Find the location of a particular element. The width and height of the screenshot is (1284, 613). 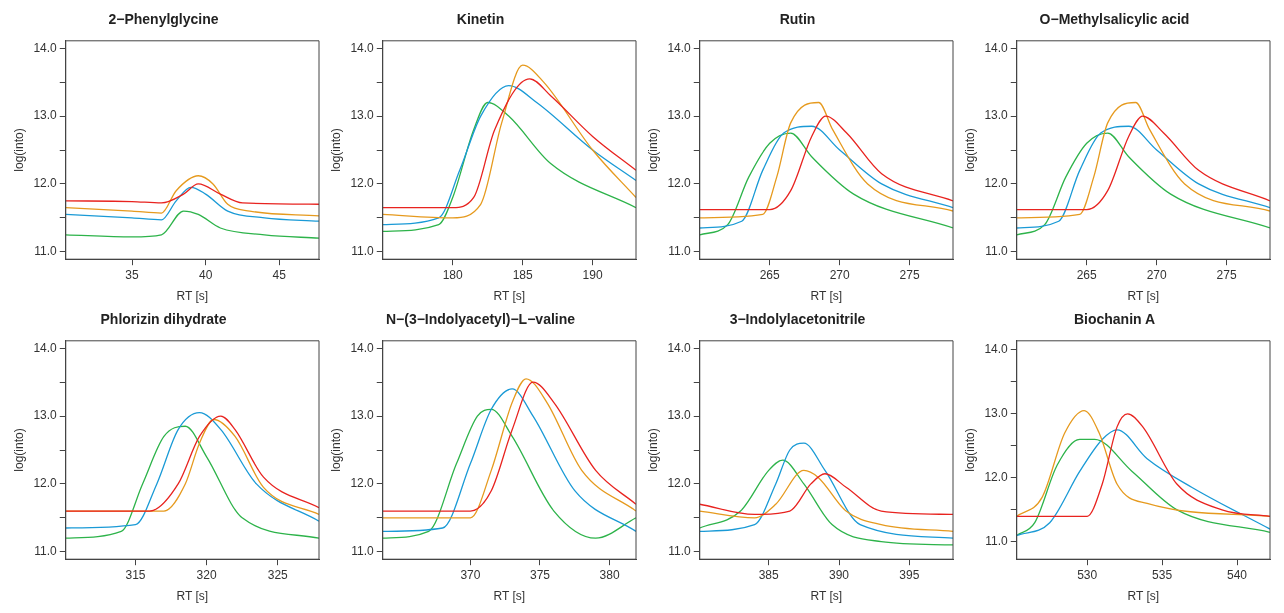

chart-title: 2−Phenylglycine is located at coordinates (163, 19).